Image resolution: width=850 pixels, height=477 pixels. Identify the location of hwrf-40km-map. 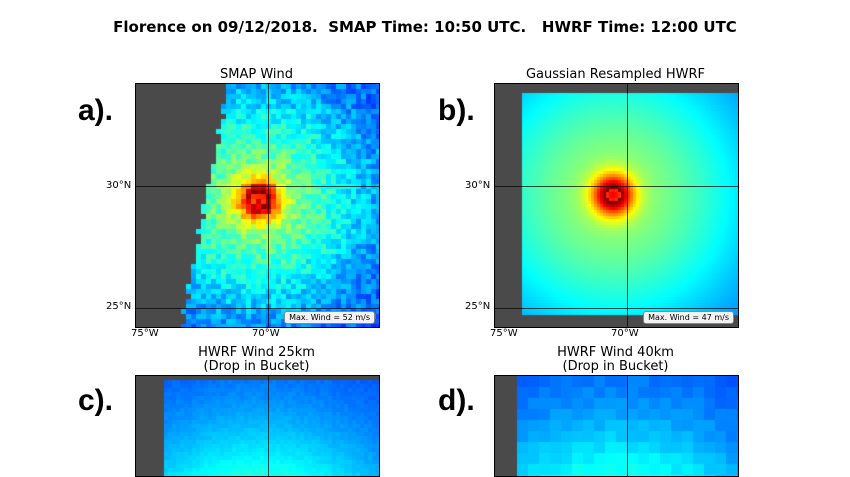
(616, 426).